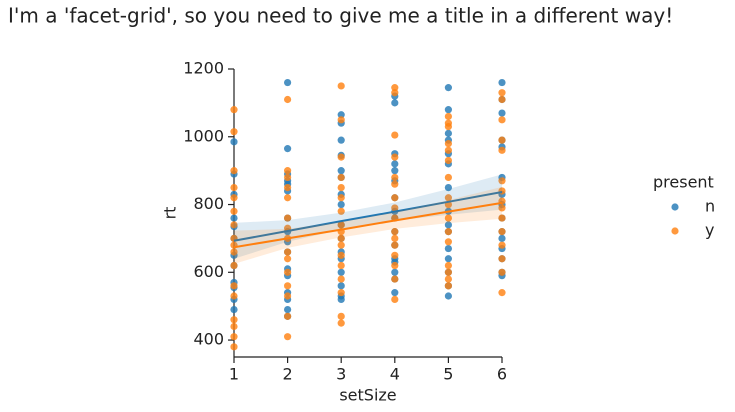  What do you see at coordinates (203, 68) in the screenshot?
I see `y-tick-label: 1200` at bounding box center [203, 68].